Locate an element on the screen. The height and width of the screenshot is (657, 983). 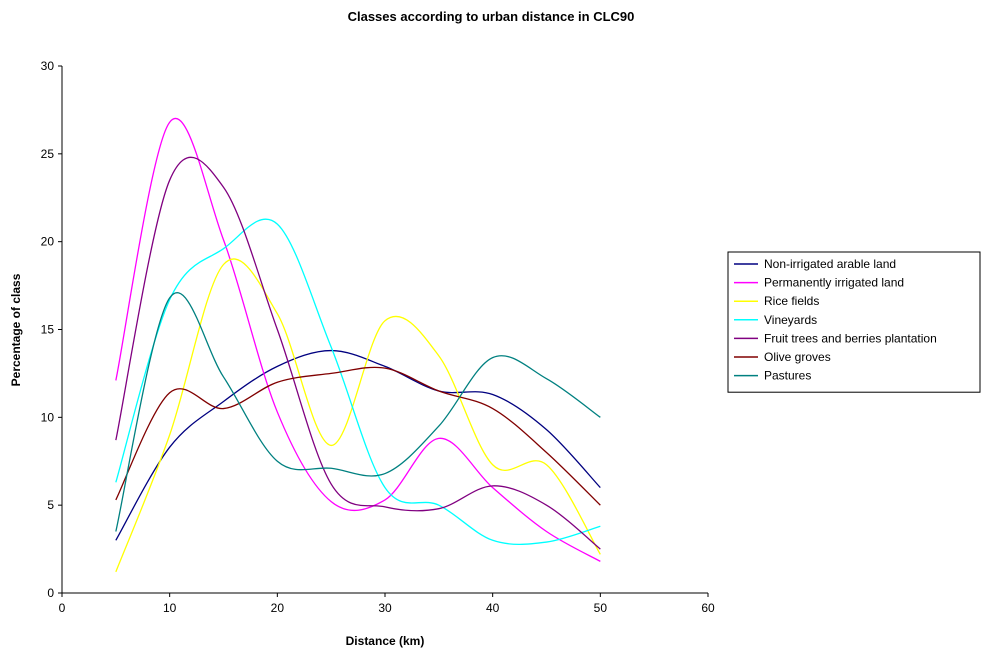
x-tick-label: 30 is located at coordinates (385, 608).